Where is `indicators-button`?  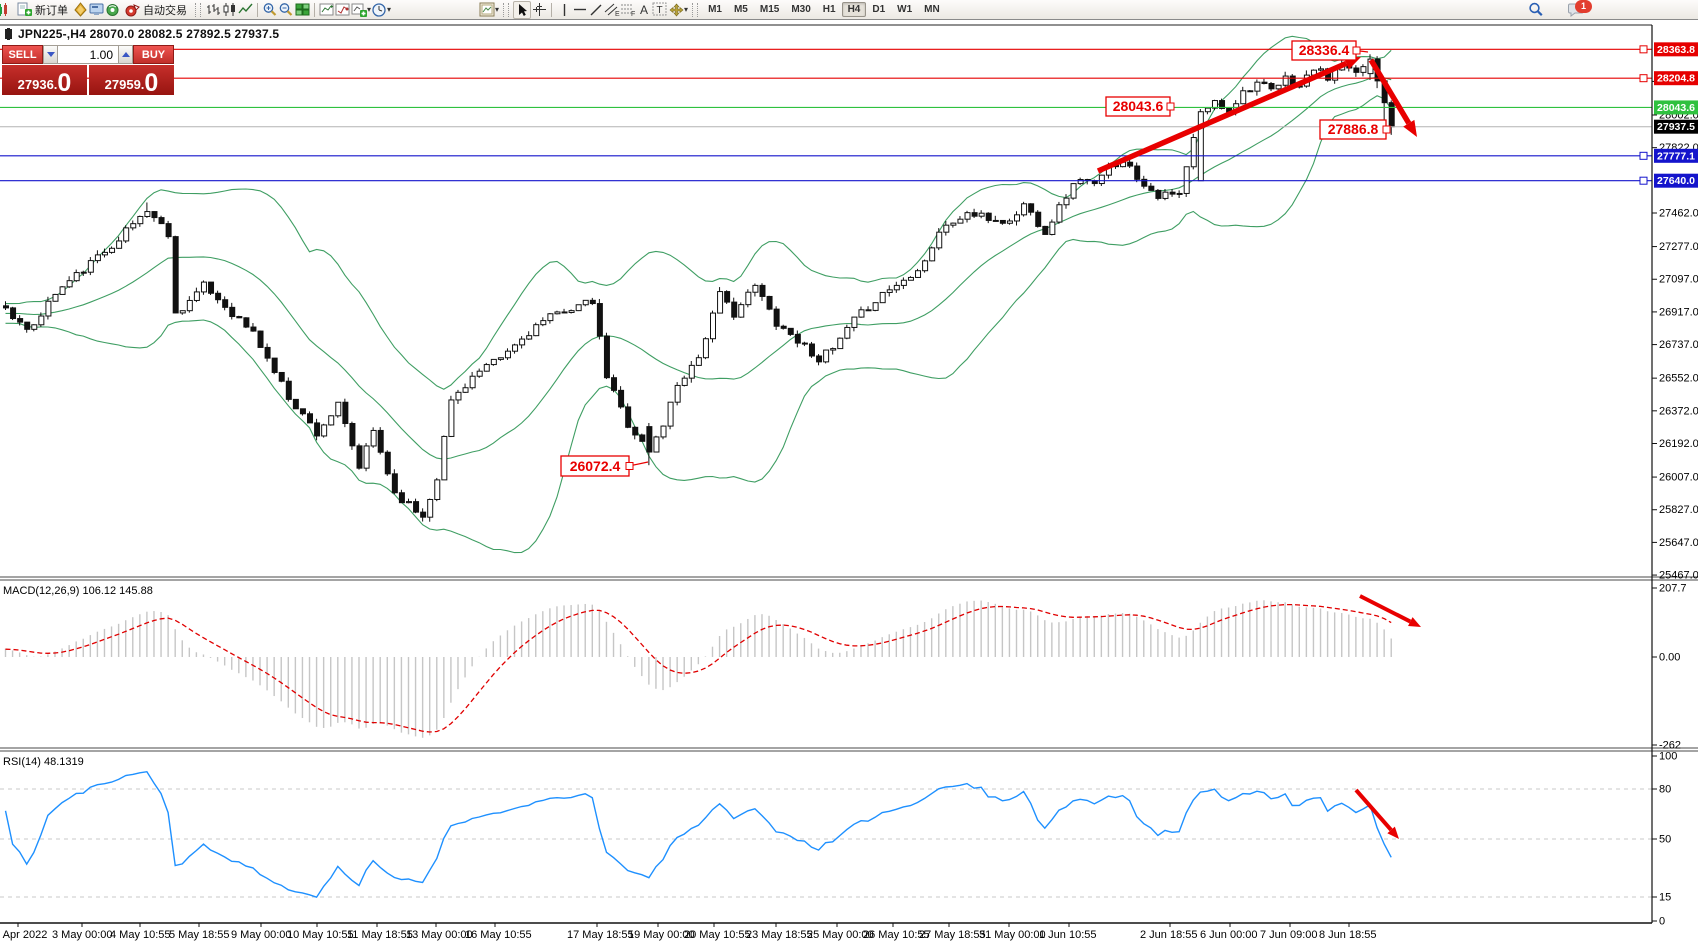 indicators-button is located at coordinates (327, 10).